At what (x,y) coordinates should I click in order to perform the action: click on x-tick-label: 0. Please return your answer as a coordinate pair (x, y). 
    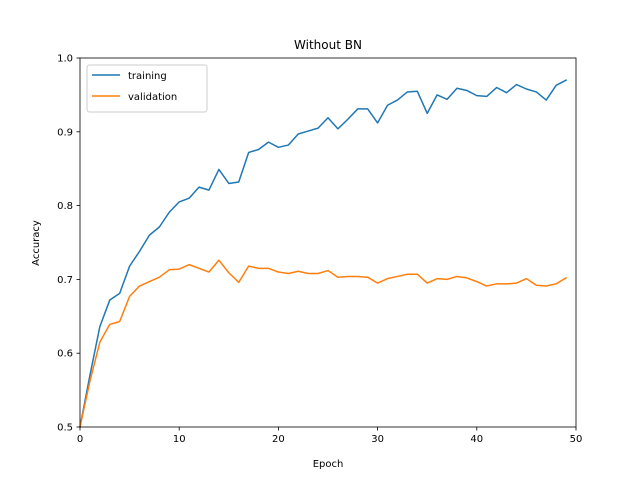
    Looking at the image, I should click on (80, 439).